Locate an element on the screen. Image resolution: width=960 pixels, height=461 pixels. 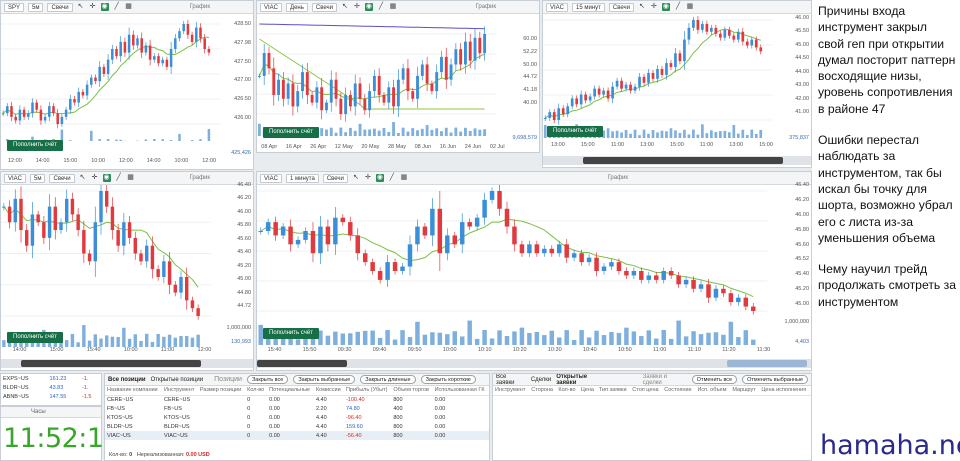
timeframe-select: 1 минута is located at coordinates (302, 178).